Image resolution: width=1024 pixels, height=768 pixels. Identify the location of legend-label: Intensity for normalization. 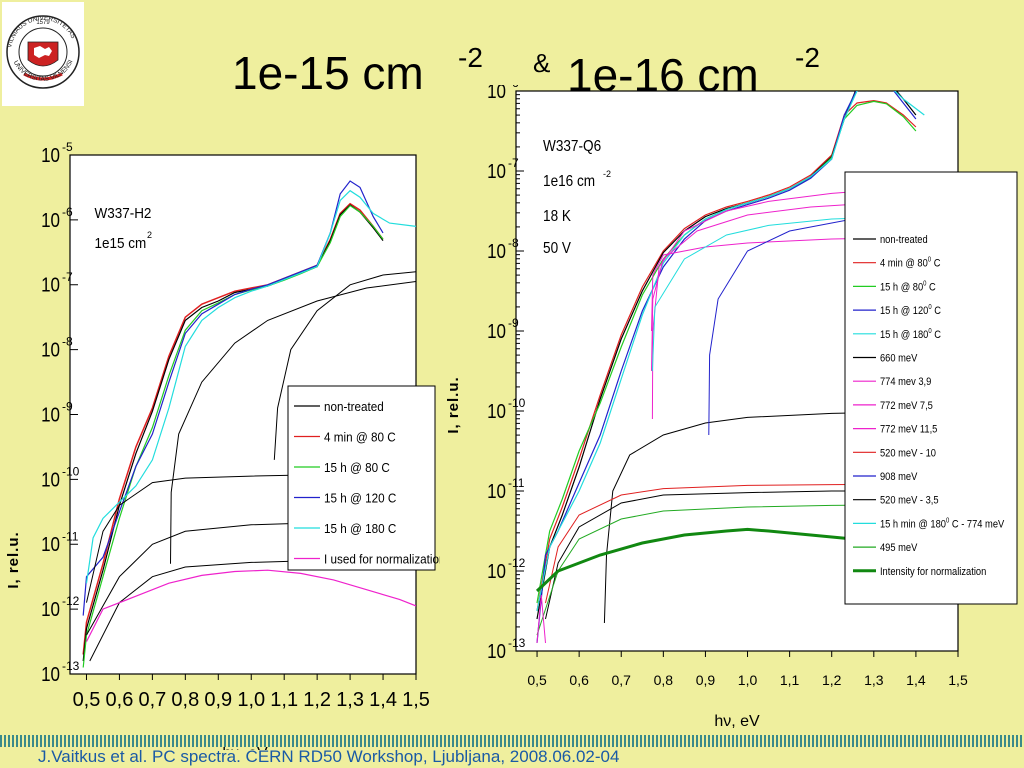
(933, 572).